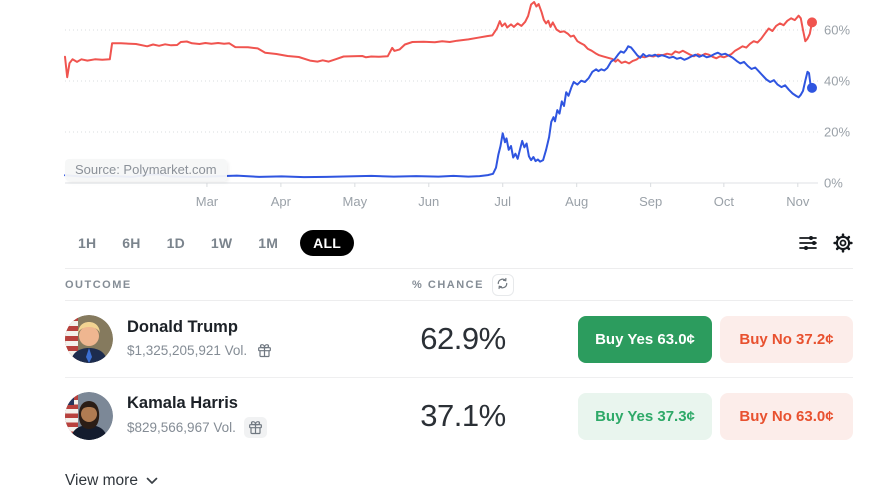 The width and height of the screenshot is (885, 490). Describe the element at coordinates (724, 201) in the screenshot. I see `svg-text: Oct` at that location.